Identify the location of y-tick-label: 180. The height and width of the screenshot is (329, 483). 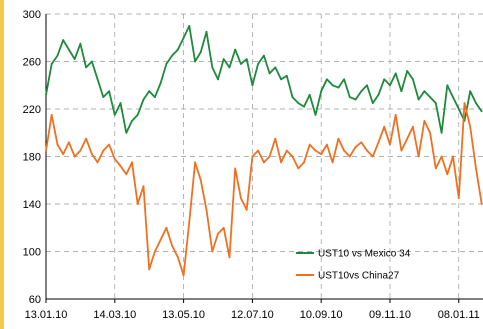
(32, 158).